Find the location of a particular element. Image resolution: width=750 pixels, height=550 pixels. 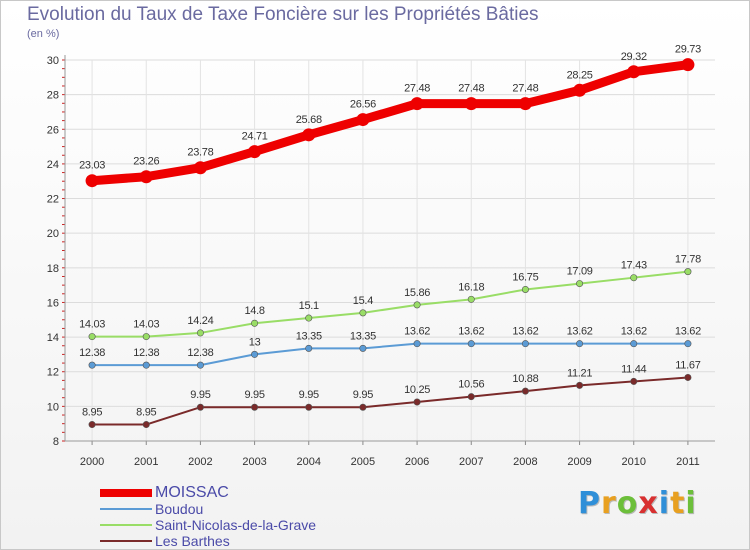

logo-letter: P is located at coordinates (589, 503).